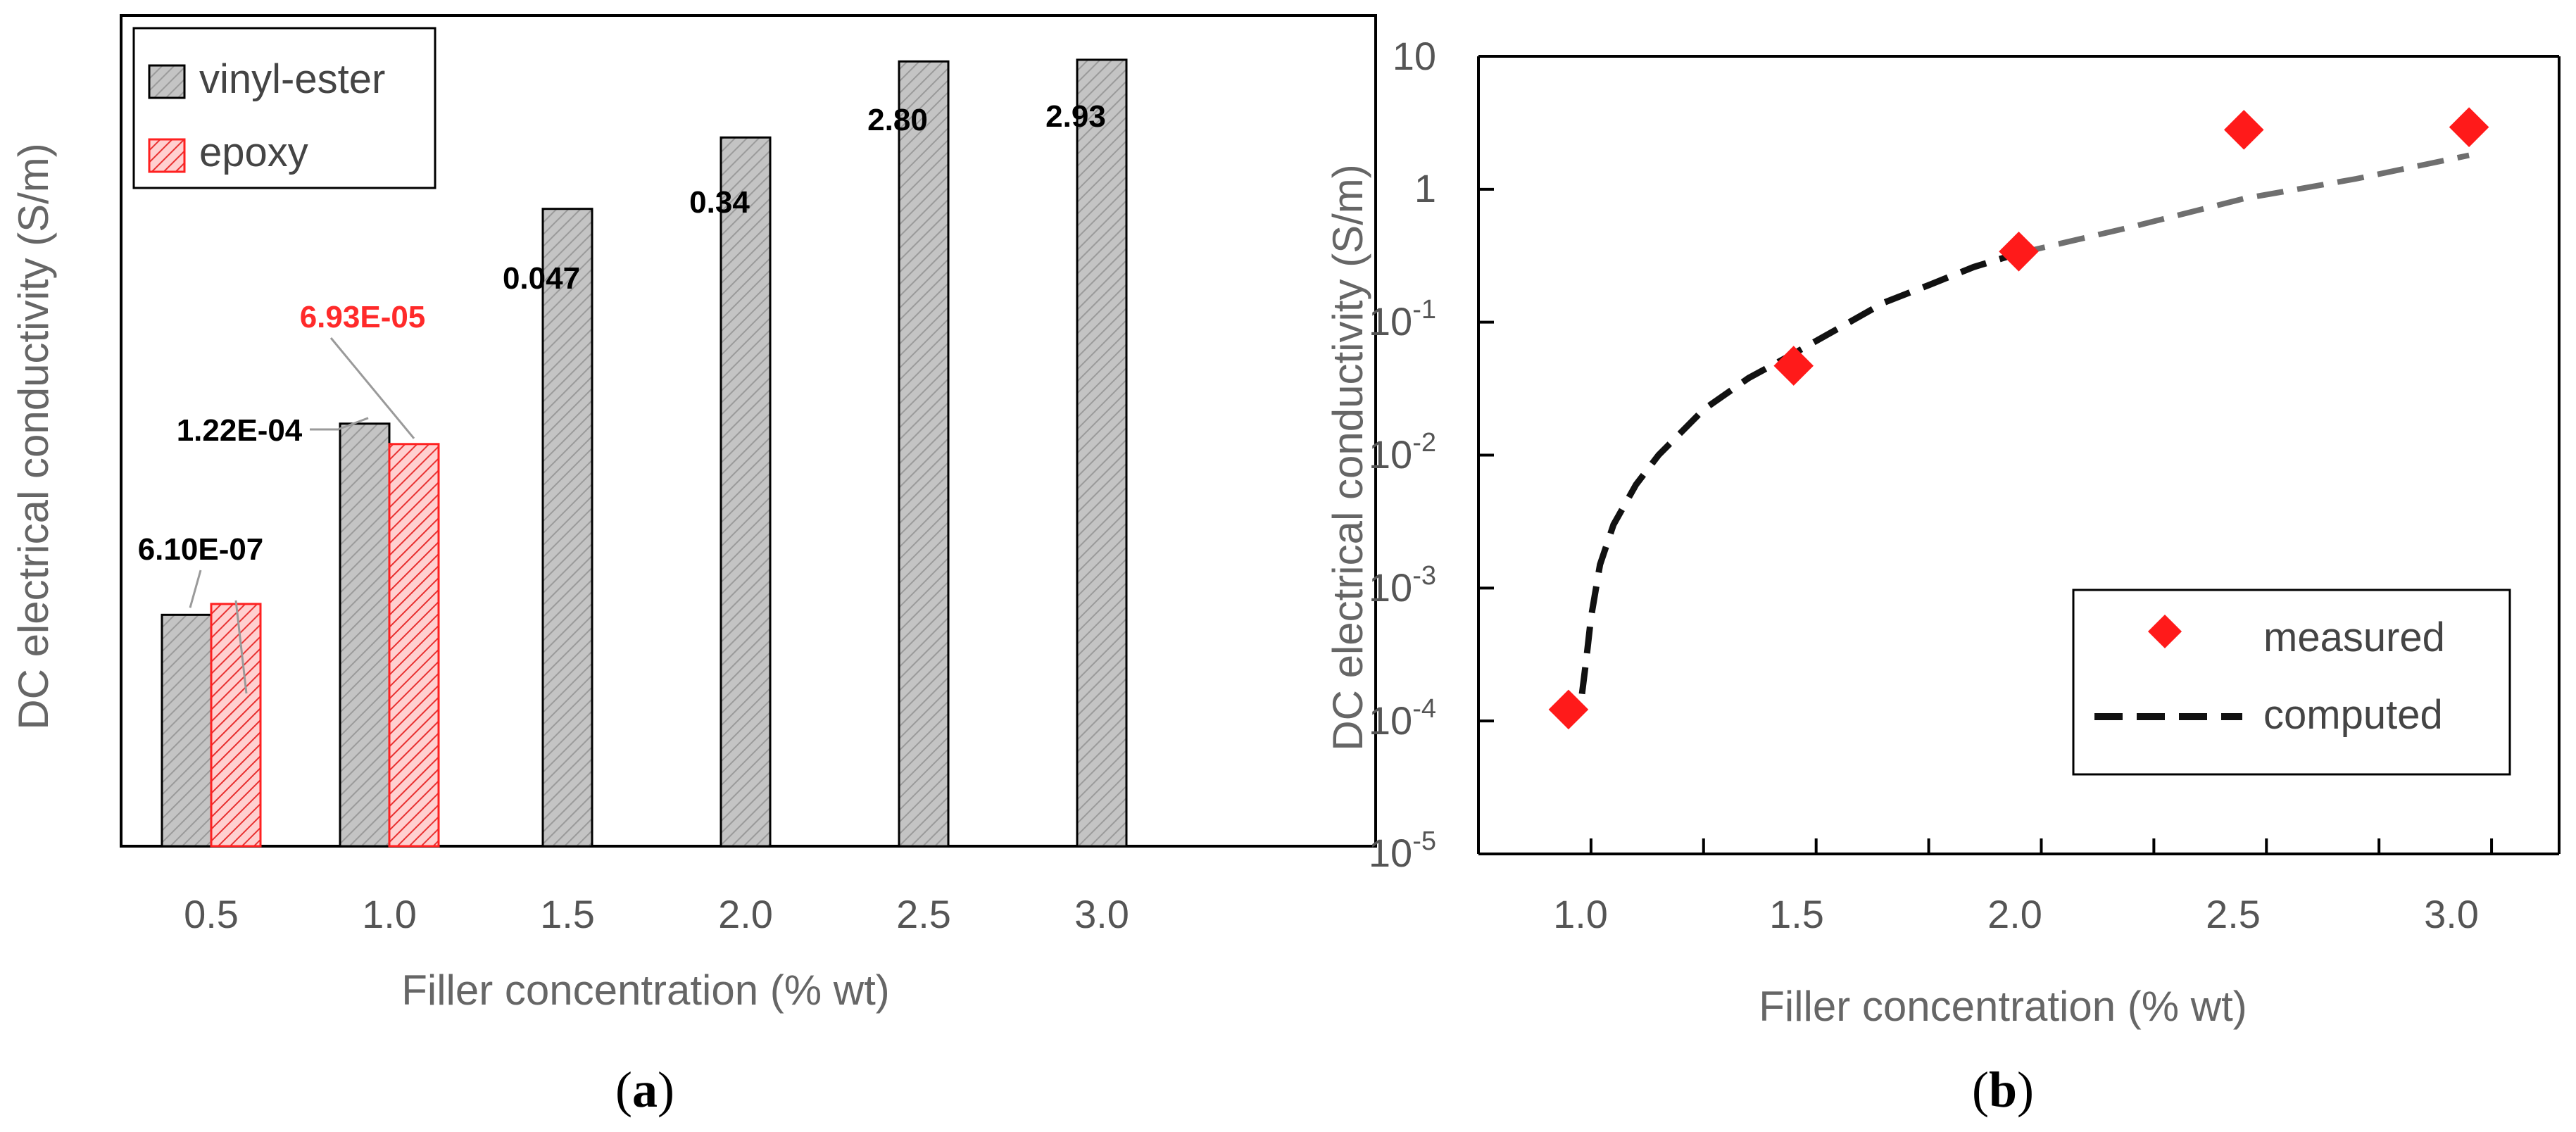 Image resolution: width=2576 pixels, height=1132 pixels. What do you see at coordinates (284, 108) in the screenshot?
I see `panel-a-legend: vinyl-ester epoxy` at bounding box center [284, 108].